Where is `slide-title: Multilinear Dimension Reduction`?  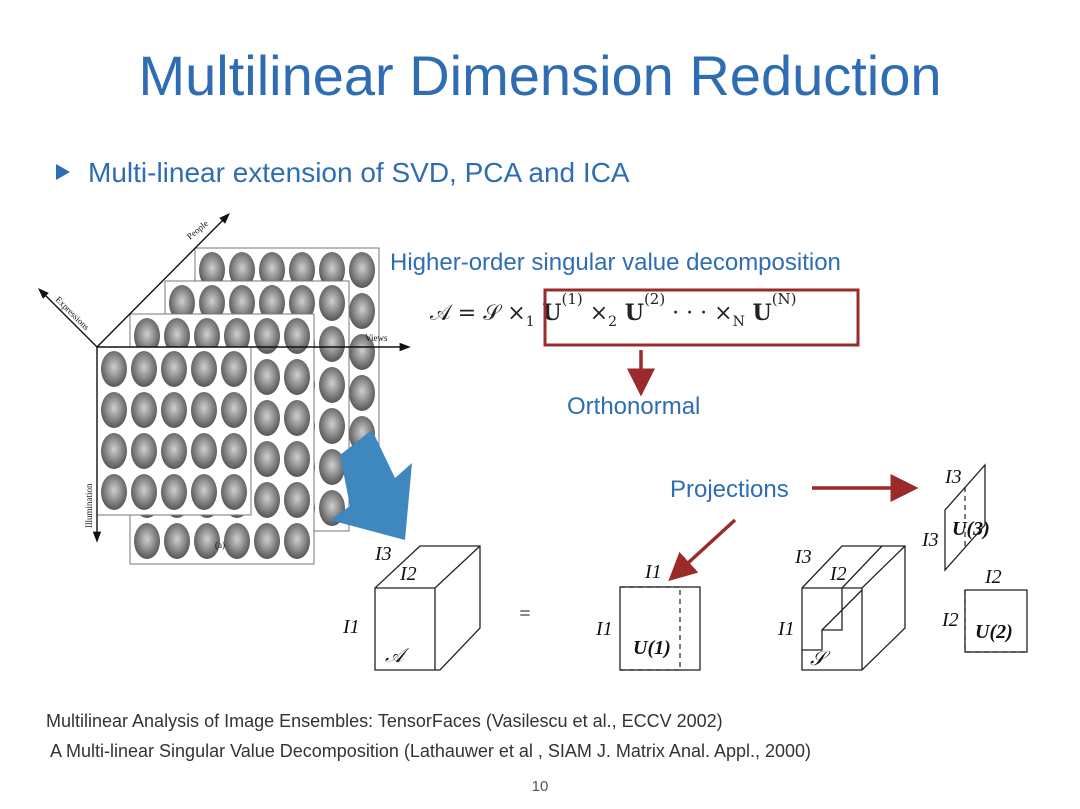
slide-title: Multilinear Dimension Reduction is located at coordinates (539, 75).